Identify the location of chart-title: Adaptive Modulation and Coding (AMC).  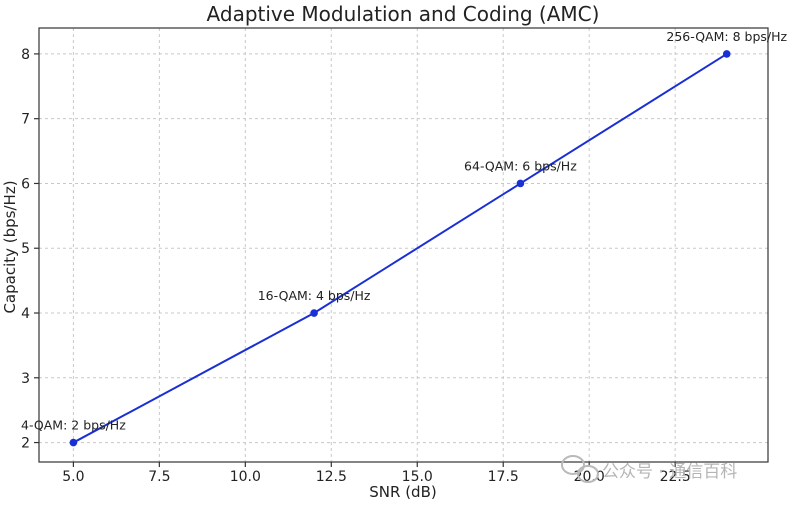
(403, 14).